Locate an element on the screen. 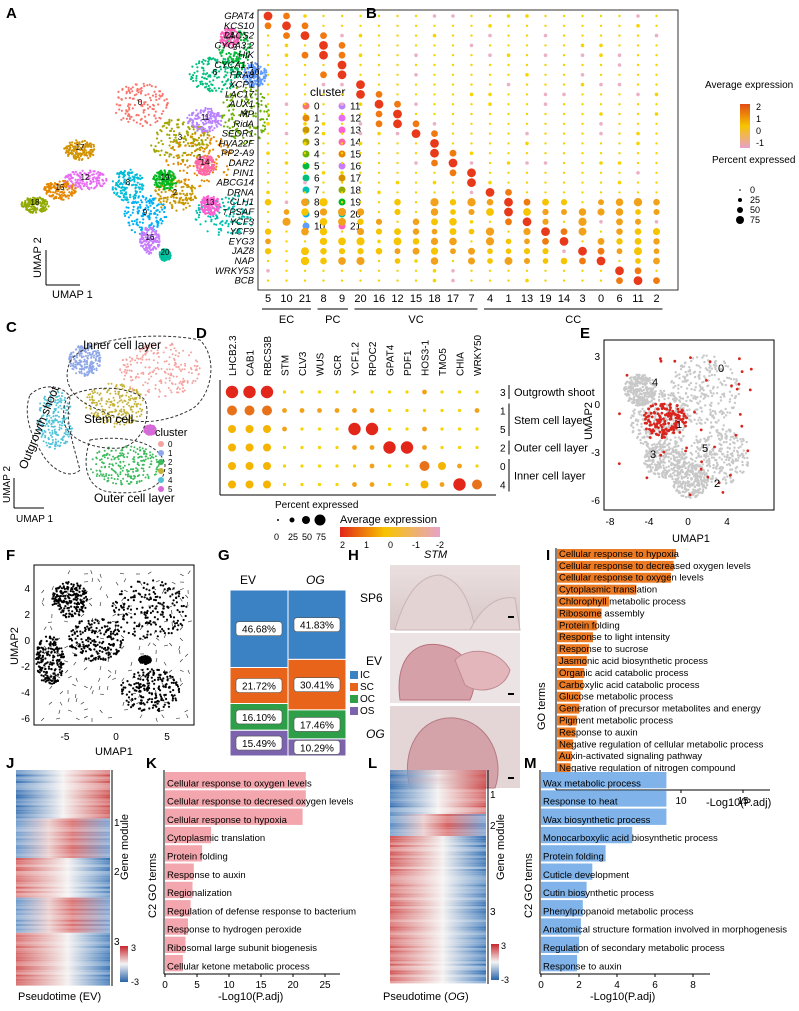 Image resolution: width=799 pixels, height=1011 pixels. b-pct-tick: 75 is located at coordinates (755, 220).